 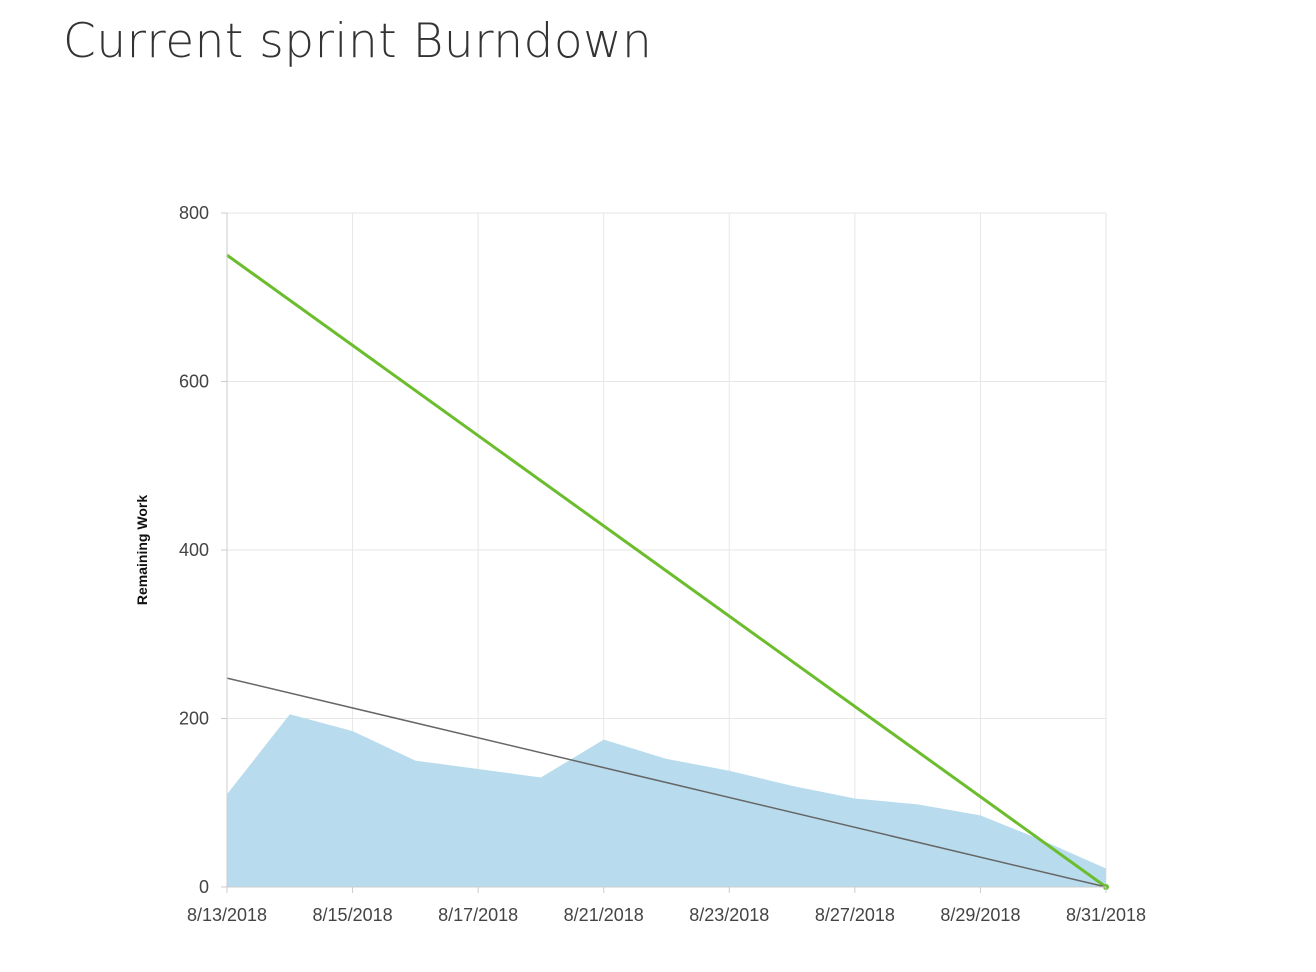 What do you see at coordinates (353, 915) in the screenshot?
I see `x-tick-label: 8/15/2018` at bounding box center [353, 915].